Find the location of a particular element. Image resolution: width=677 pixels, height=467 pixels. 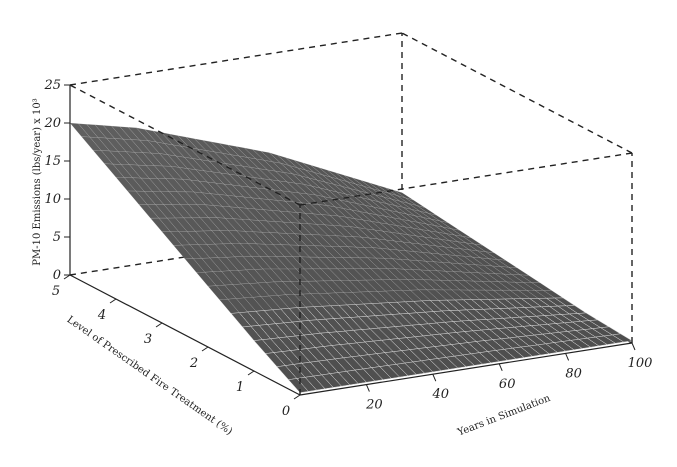

y-tick-label: 2 is located at coordinates (193, 363).